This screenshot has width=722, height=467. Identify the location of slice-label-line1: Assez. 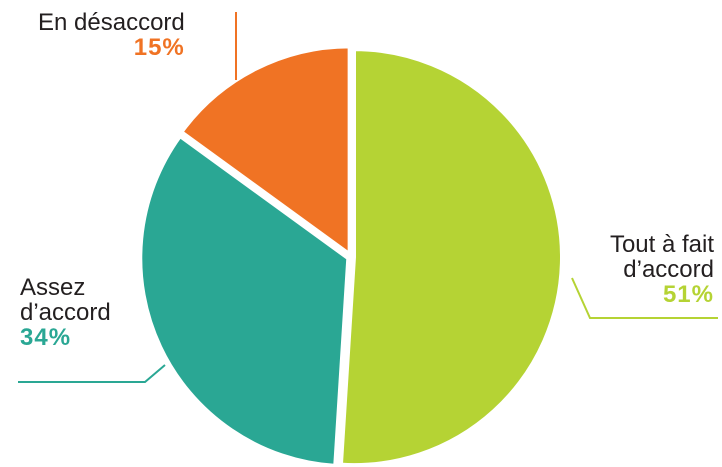
(53, 287).